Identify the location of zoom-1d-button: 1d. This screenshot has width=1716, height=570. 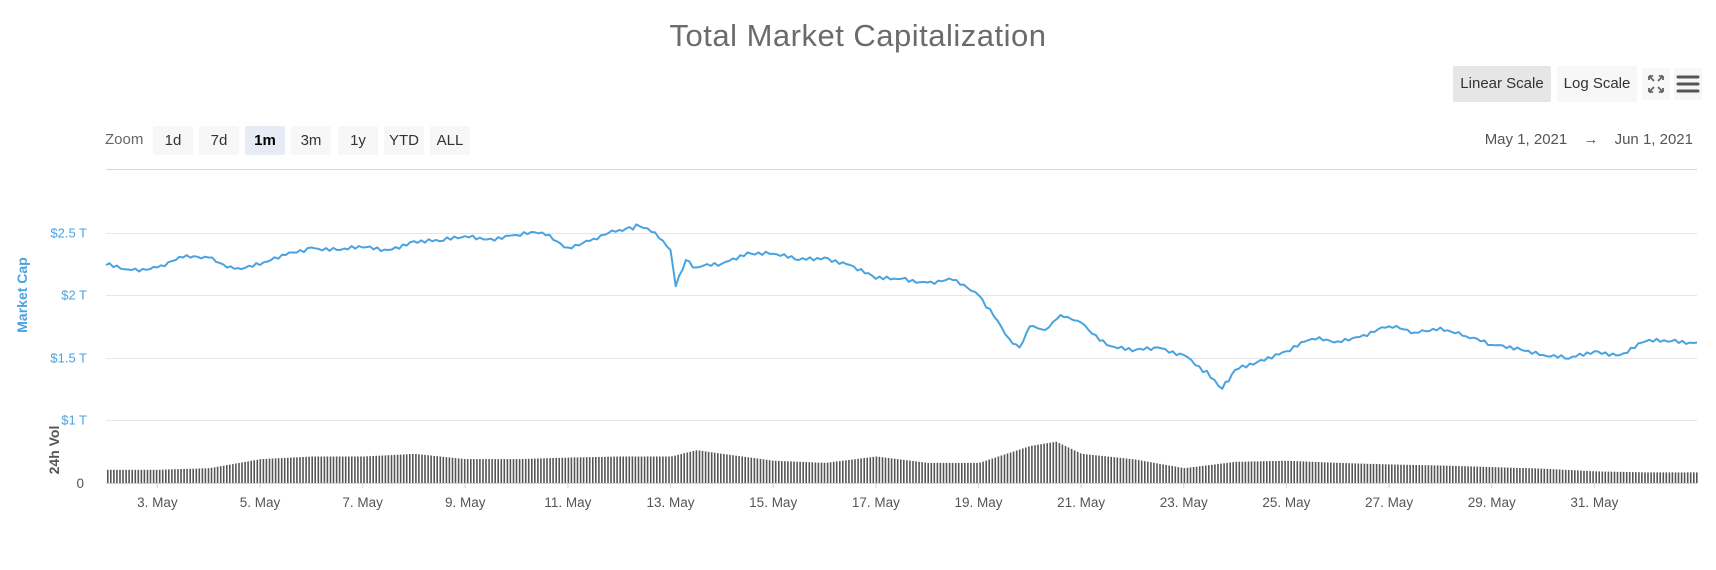
(173, 140).